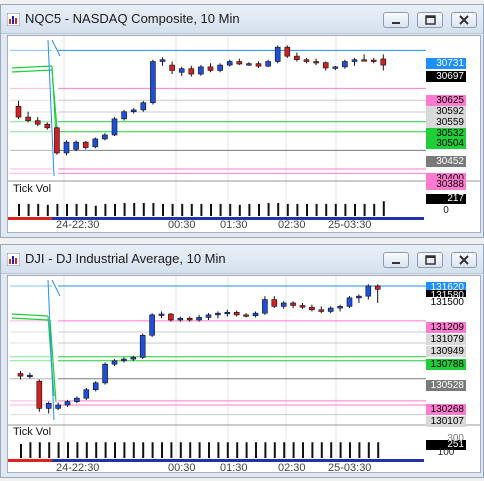 The image size is (484, 481). What do you see at coordinates (396, 23) in the screenshot?
I see `minimize-icon` at bounding box center [396, 23].